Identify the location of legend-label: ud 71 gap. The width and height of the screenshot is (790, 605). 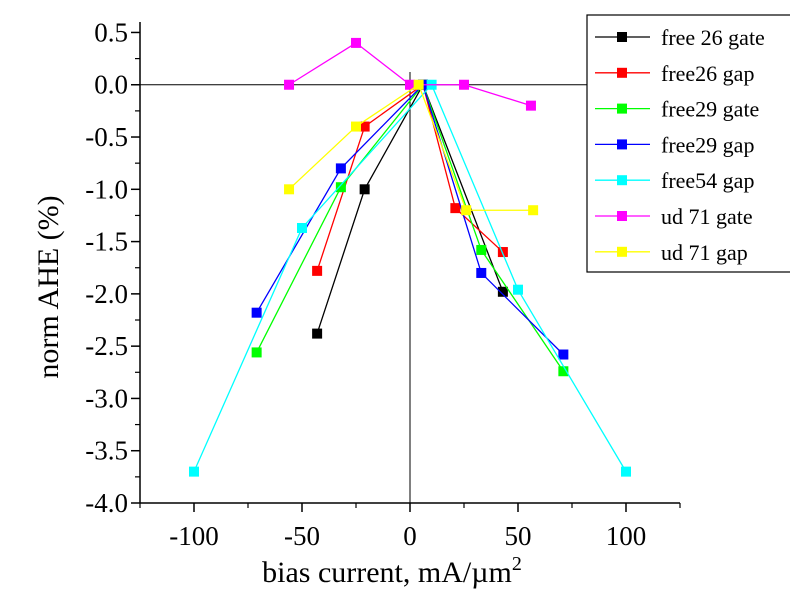
(704, 252).